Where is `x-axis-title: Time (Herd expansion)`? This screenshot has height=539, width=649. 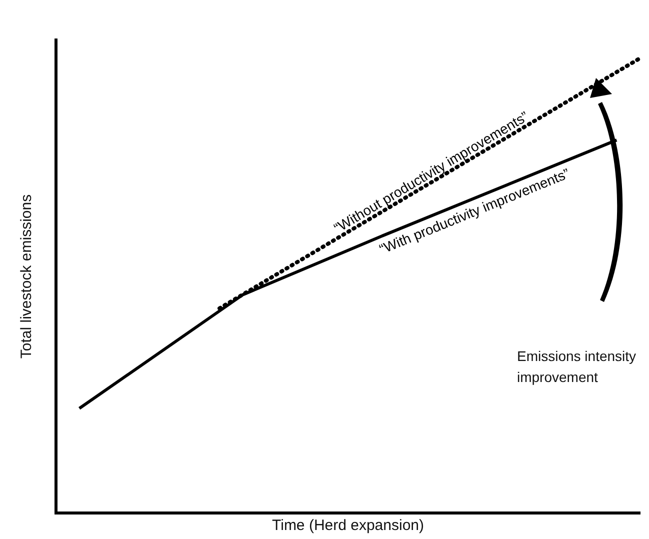 x-axis-title: Time (Herd expansion) is located at coordinates (348, 525).